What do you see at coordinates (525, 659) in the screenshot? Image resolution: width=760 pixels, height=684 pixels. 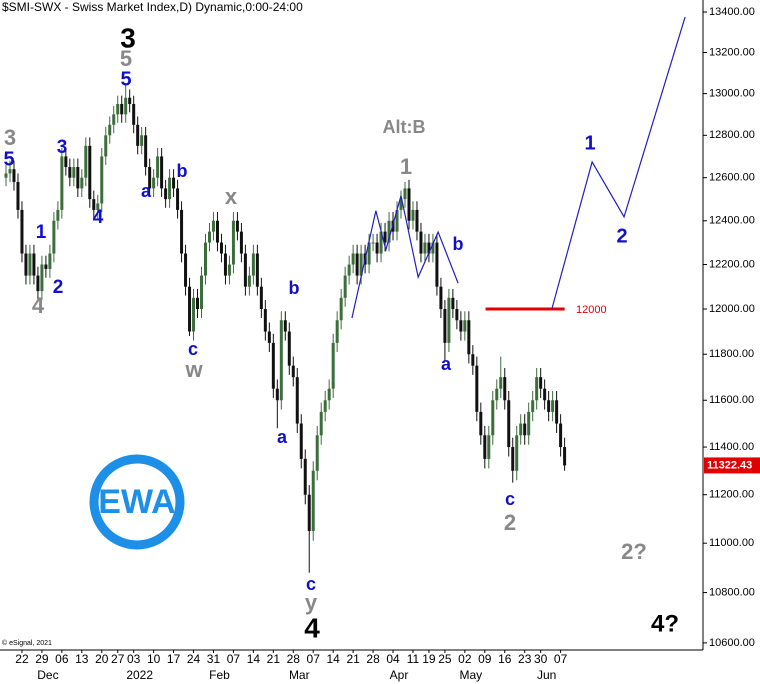 I see `x-tick-label: 23` at bounding box center [525, 659].